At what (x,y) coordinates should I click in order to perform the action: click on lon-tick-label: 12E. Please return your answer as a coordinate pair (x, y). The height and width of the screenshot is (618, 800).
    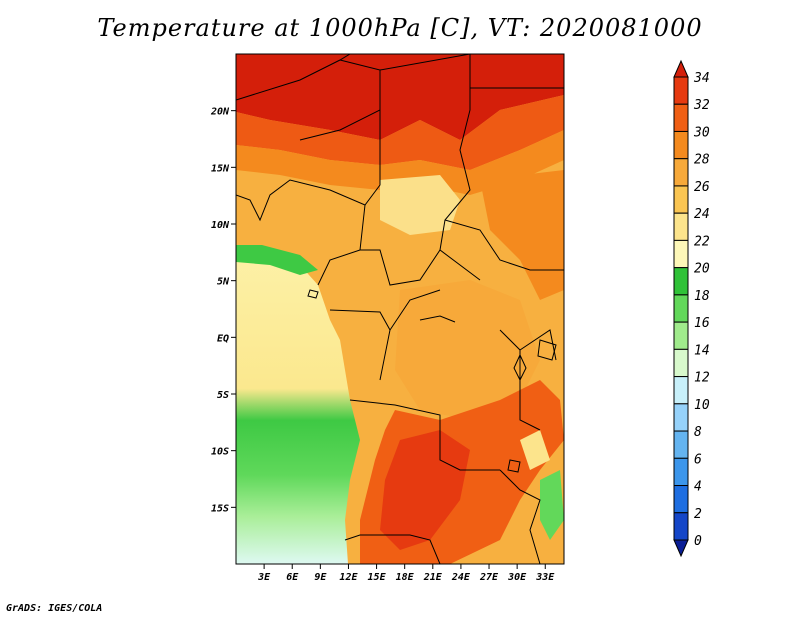
    Looking at the image, I should click on (348, 577).